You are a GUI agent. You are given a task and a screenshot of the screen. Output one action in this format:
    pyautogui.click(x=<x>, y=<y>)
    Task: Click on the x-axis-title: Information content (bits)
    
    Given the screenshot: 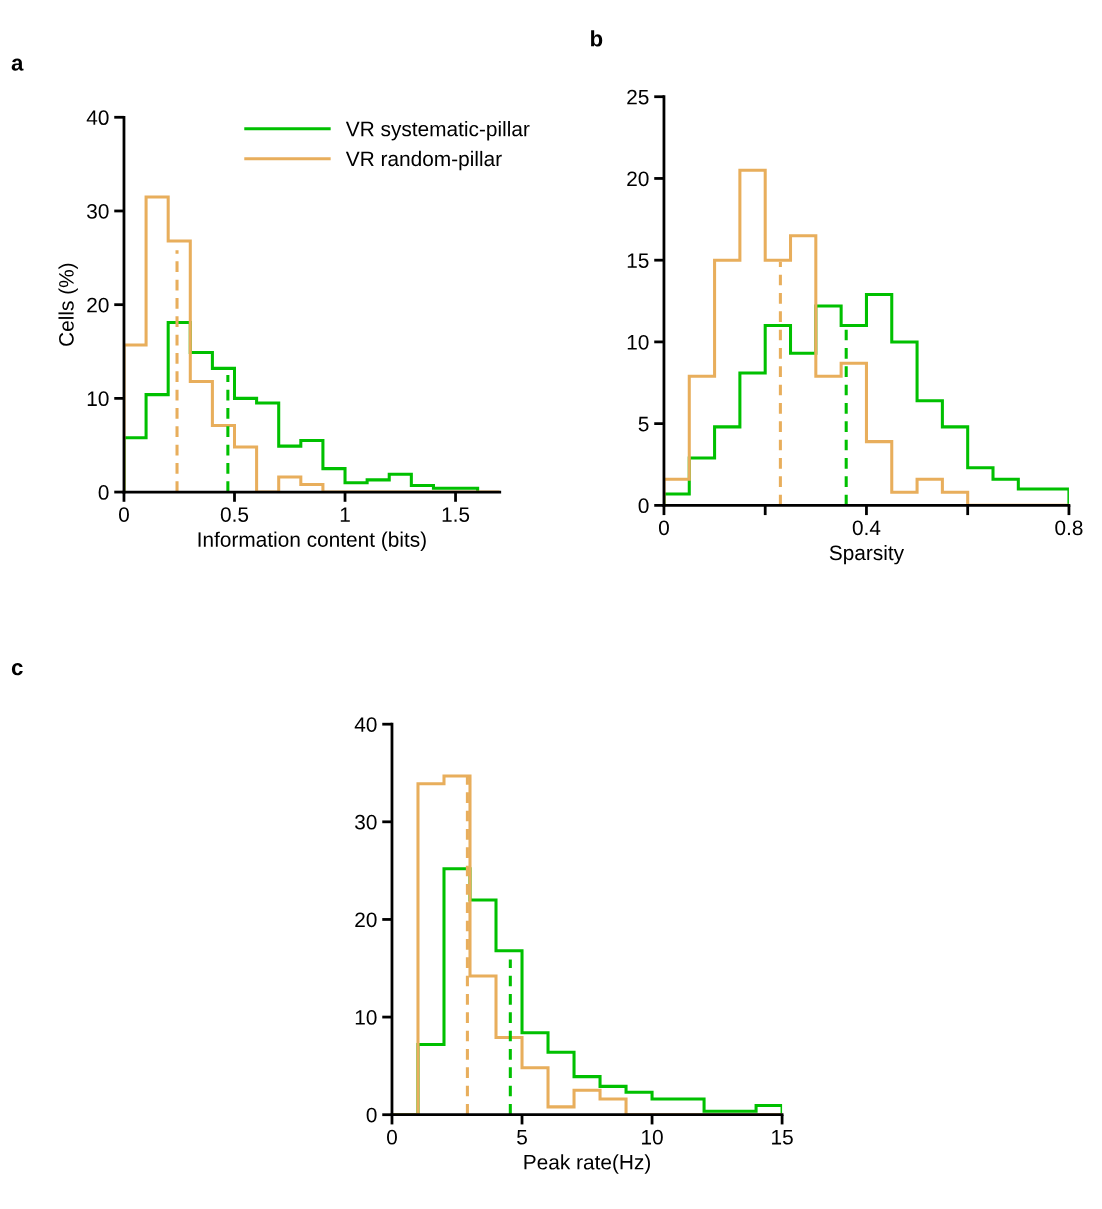 What is the action you would take?
    pyautogui.click(x=312, y=541)
    